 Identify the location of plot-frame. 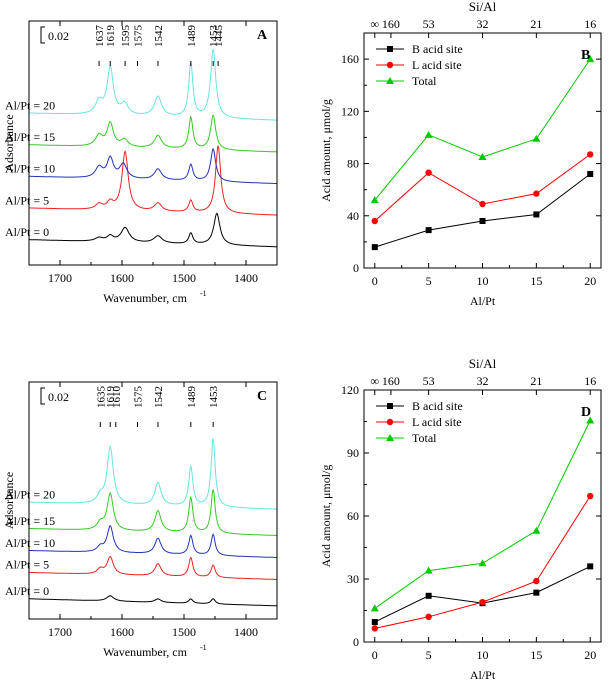
(482, 150).